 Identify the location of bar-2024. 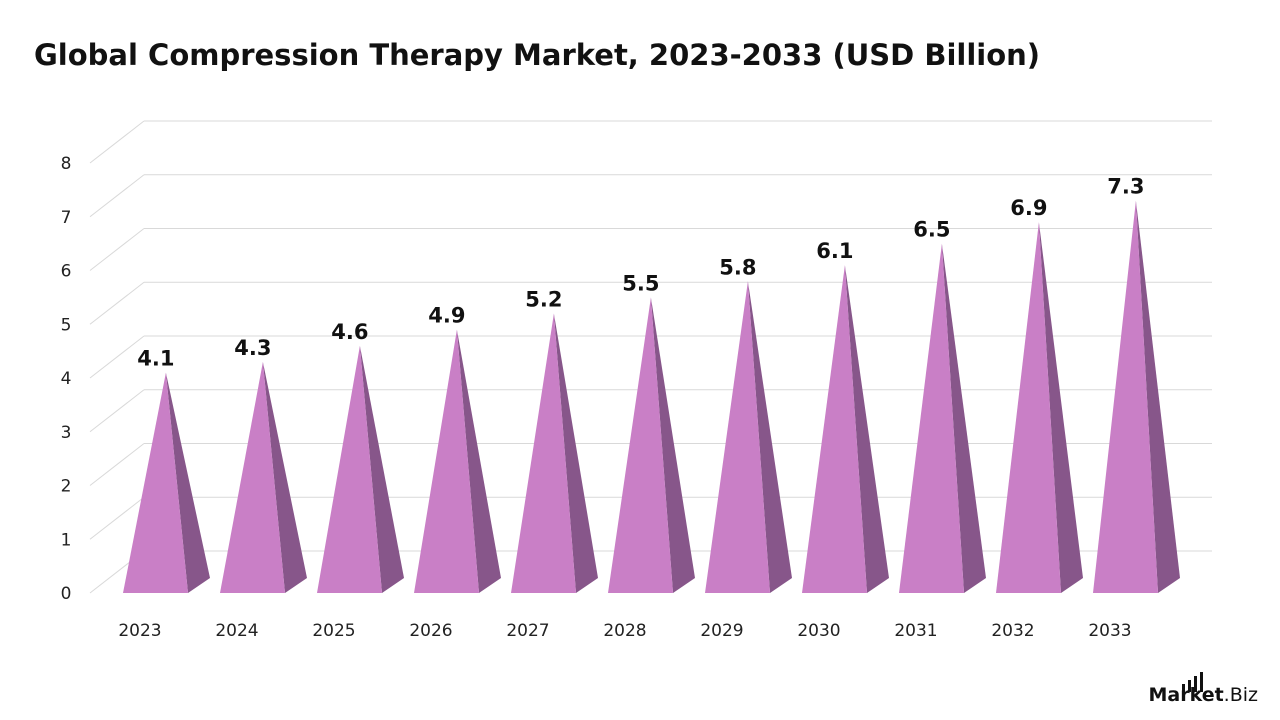
(263, 477).